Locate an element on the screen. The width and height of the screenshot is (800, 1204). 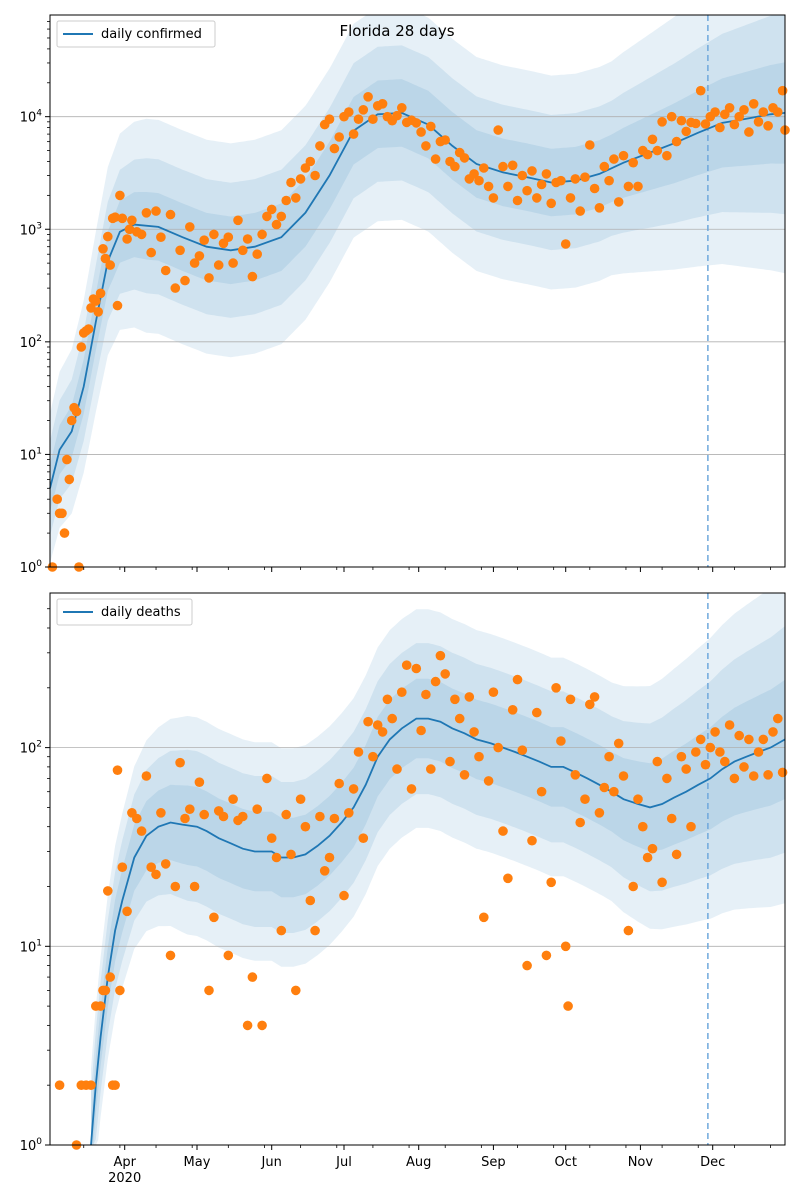
x-tick-label: Jun is located at coordinates (271, 1162).